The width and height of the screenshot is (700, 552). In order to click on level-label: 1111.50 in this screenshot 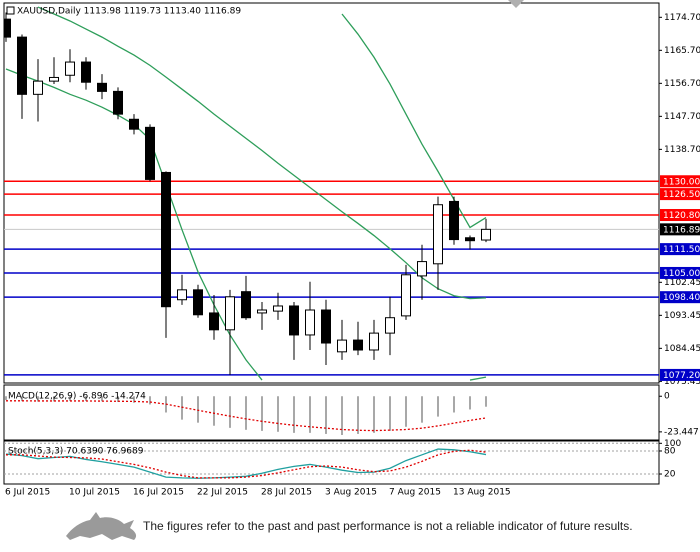, I will do `click(681, 250)`.